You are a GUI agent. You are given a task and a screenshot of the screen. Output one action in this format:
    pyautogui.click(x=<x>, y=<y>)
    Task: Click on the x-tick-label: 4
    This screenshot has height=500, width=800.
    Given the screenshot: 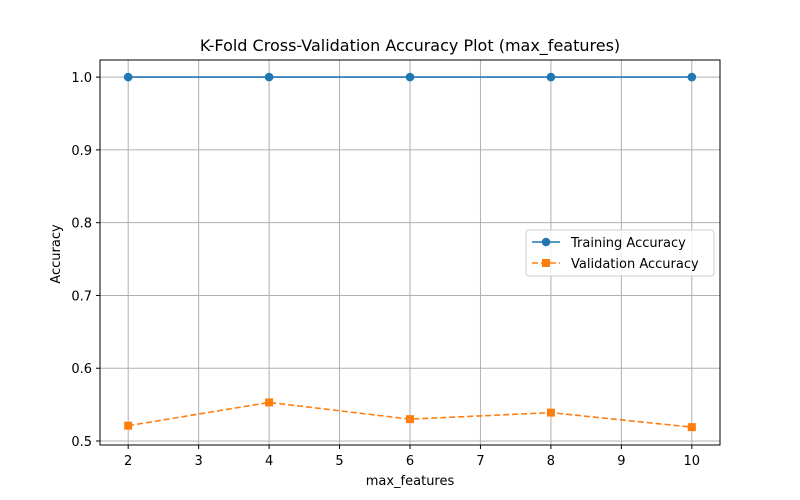 What is the action you would take?
    pyautogui.click(x=269, y=461)
    